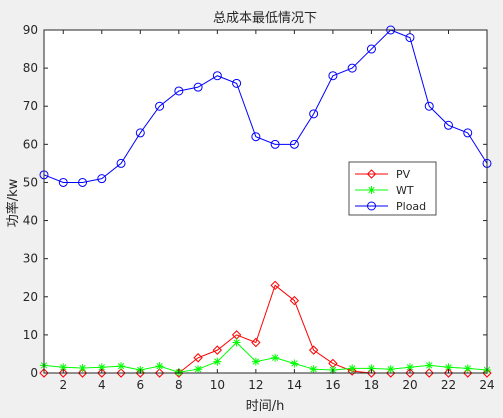 The image size is (503, 418). Describe the element at coordinates (179, 385) in the screenshot. I see `x-tick-label-8: 8` at that location.